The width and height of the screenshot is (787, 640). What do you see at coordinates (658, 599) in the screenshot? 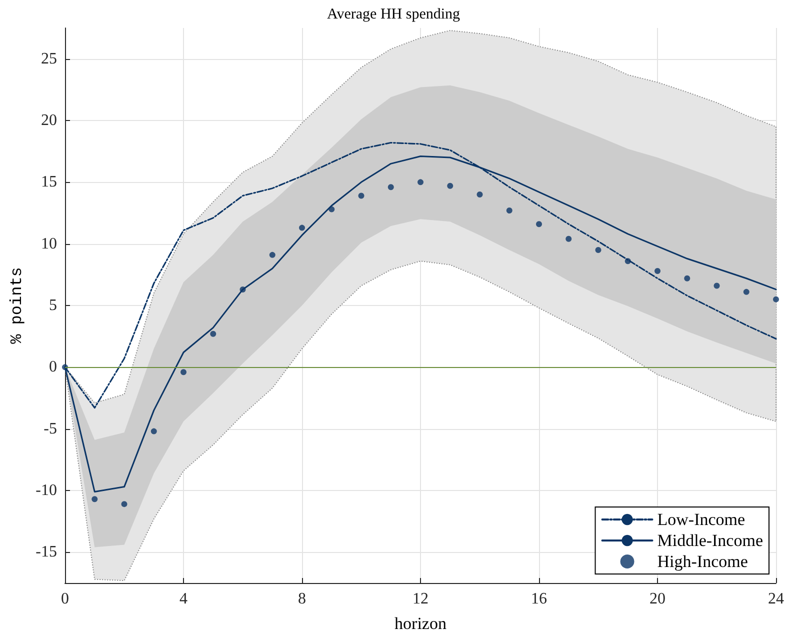
I see `x-tick-label: 20` at bounding box center [658, 599].